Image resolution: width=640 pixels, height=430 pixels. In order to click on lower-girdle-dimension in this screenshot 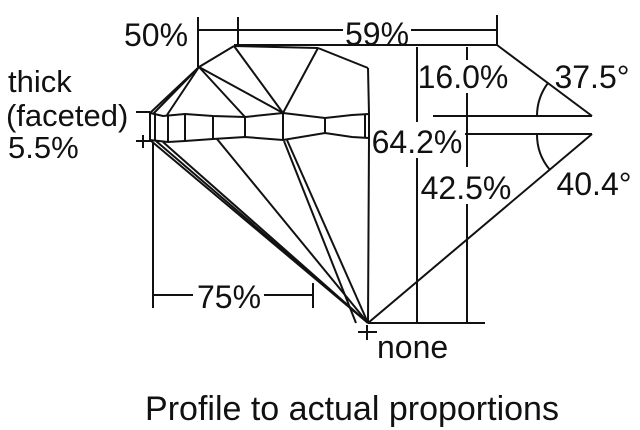, I will do `click(233, 225)`.